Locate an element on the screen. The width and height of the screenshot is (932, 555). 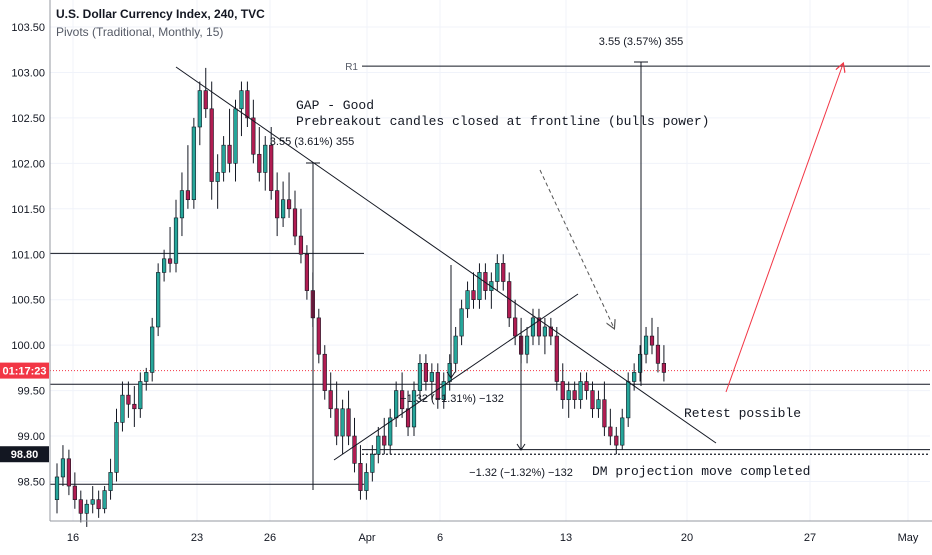
x-tick-label: 20 is located at coordinates (687, 538).